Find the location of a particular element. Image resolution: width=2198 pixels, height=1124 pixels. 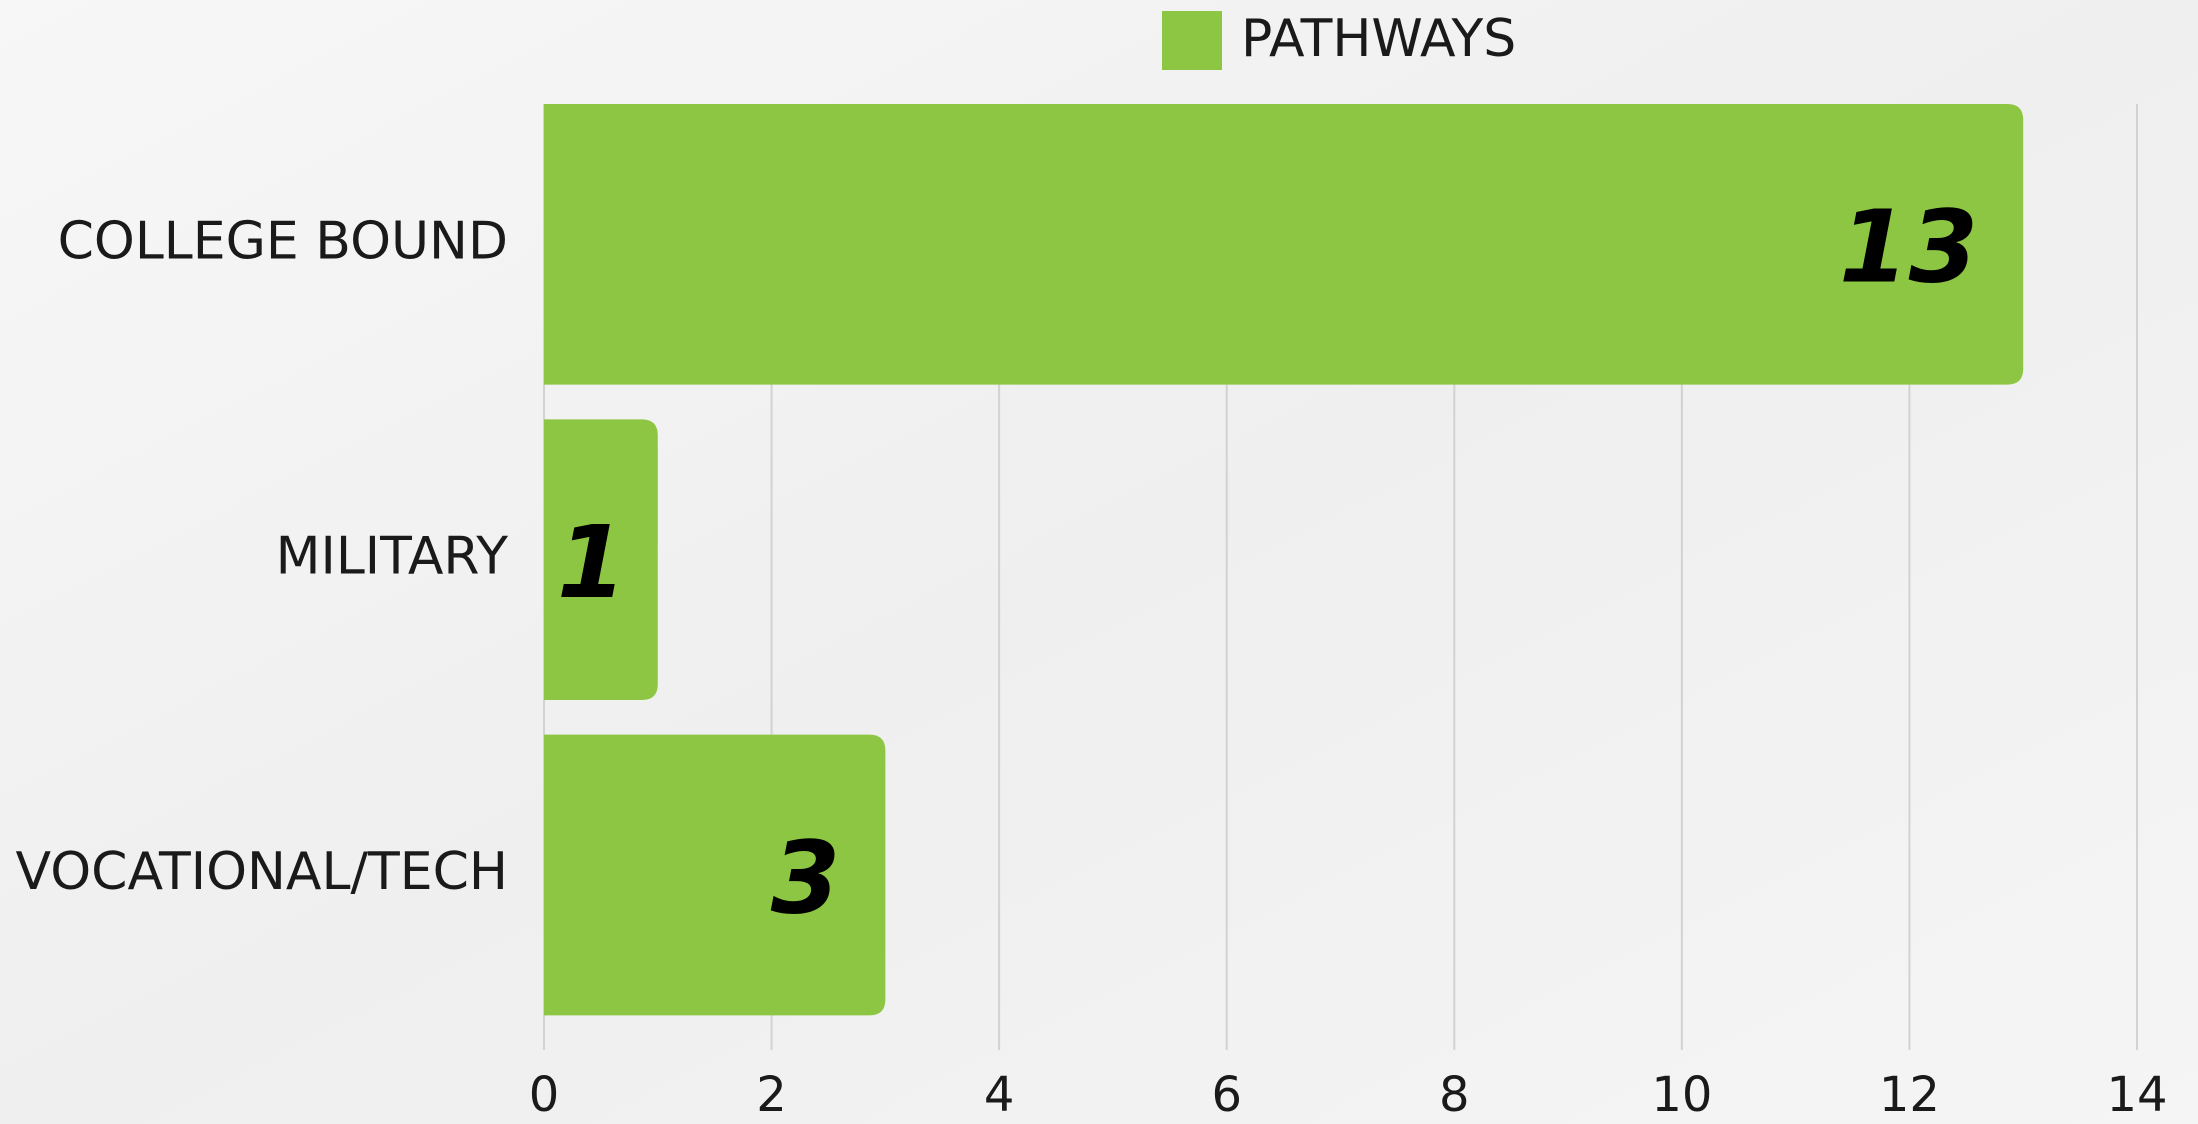

data-label: 13 is located at coordinates (1908, 247).